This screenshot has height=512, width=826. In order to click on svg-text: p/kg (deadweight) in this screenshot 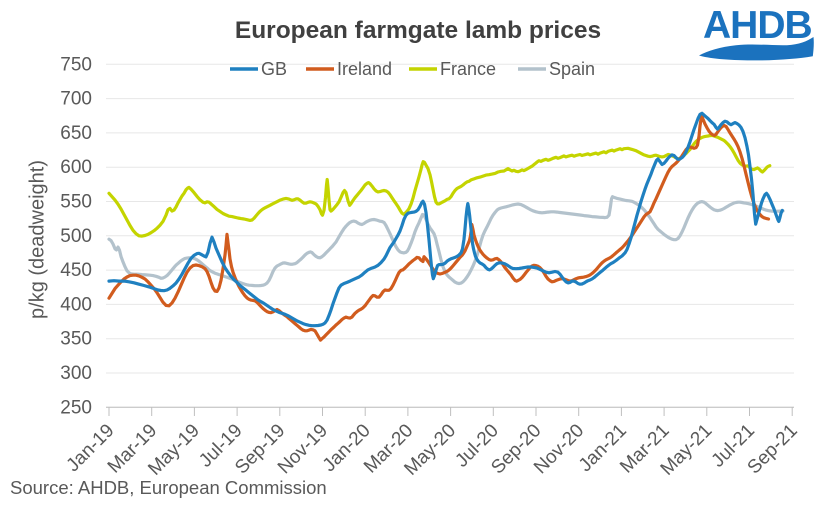, I will do `click(38, 239)`.